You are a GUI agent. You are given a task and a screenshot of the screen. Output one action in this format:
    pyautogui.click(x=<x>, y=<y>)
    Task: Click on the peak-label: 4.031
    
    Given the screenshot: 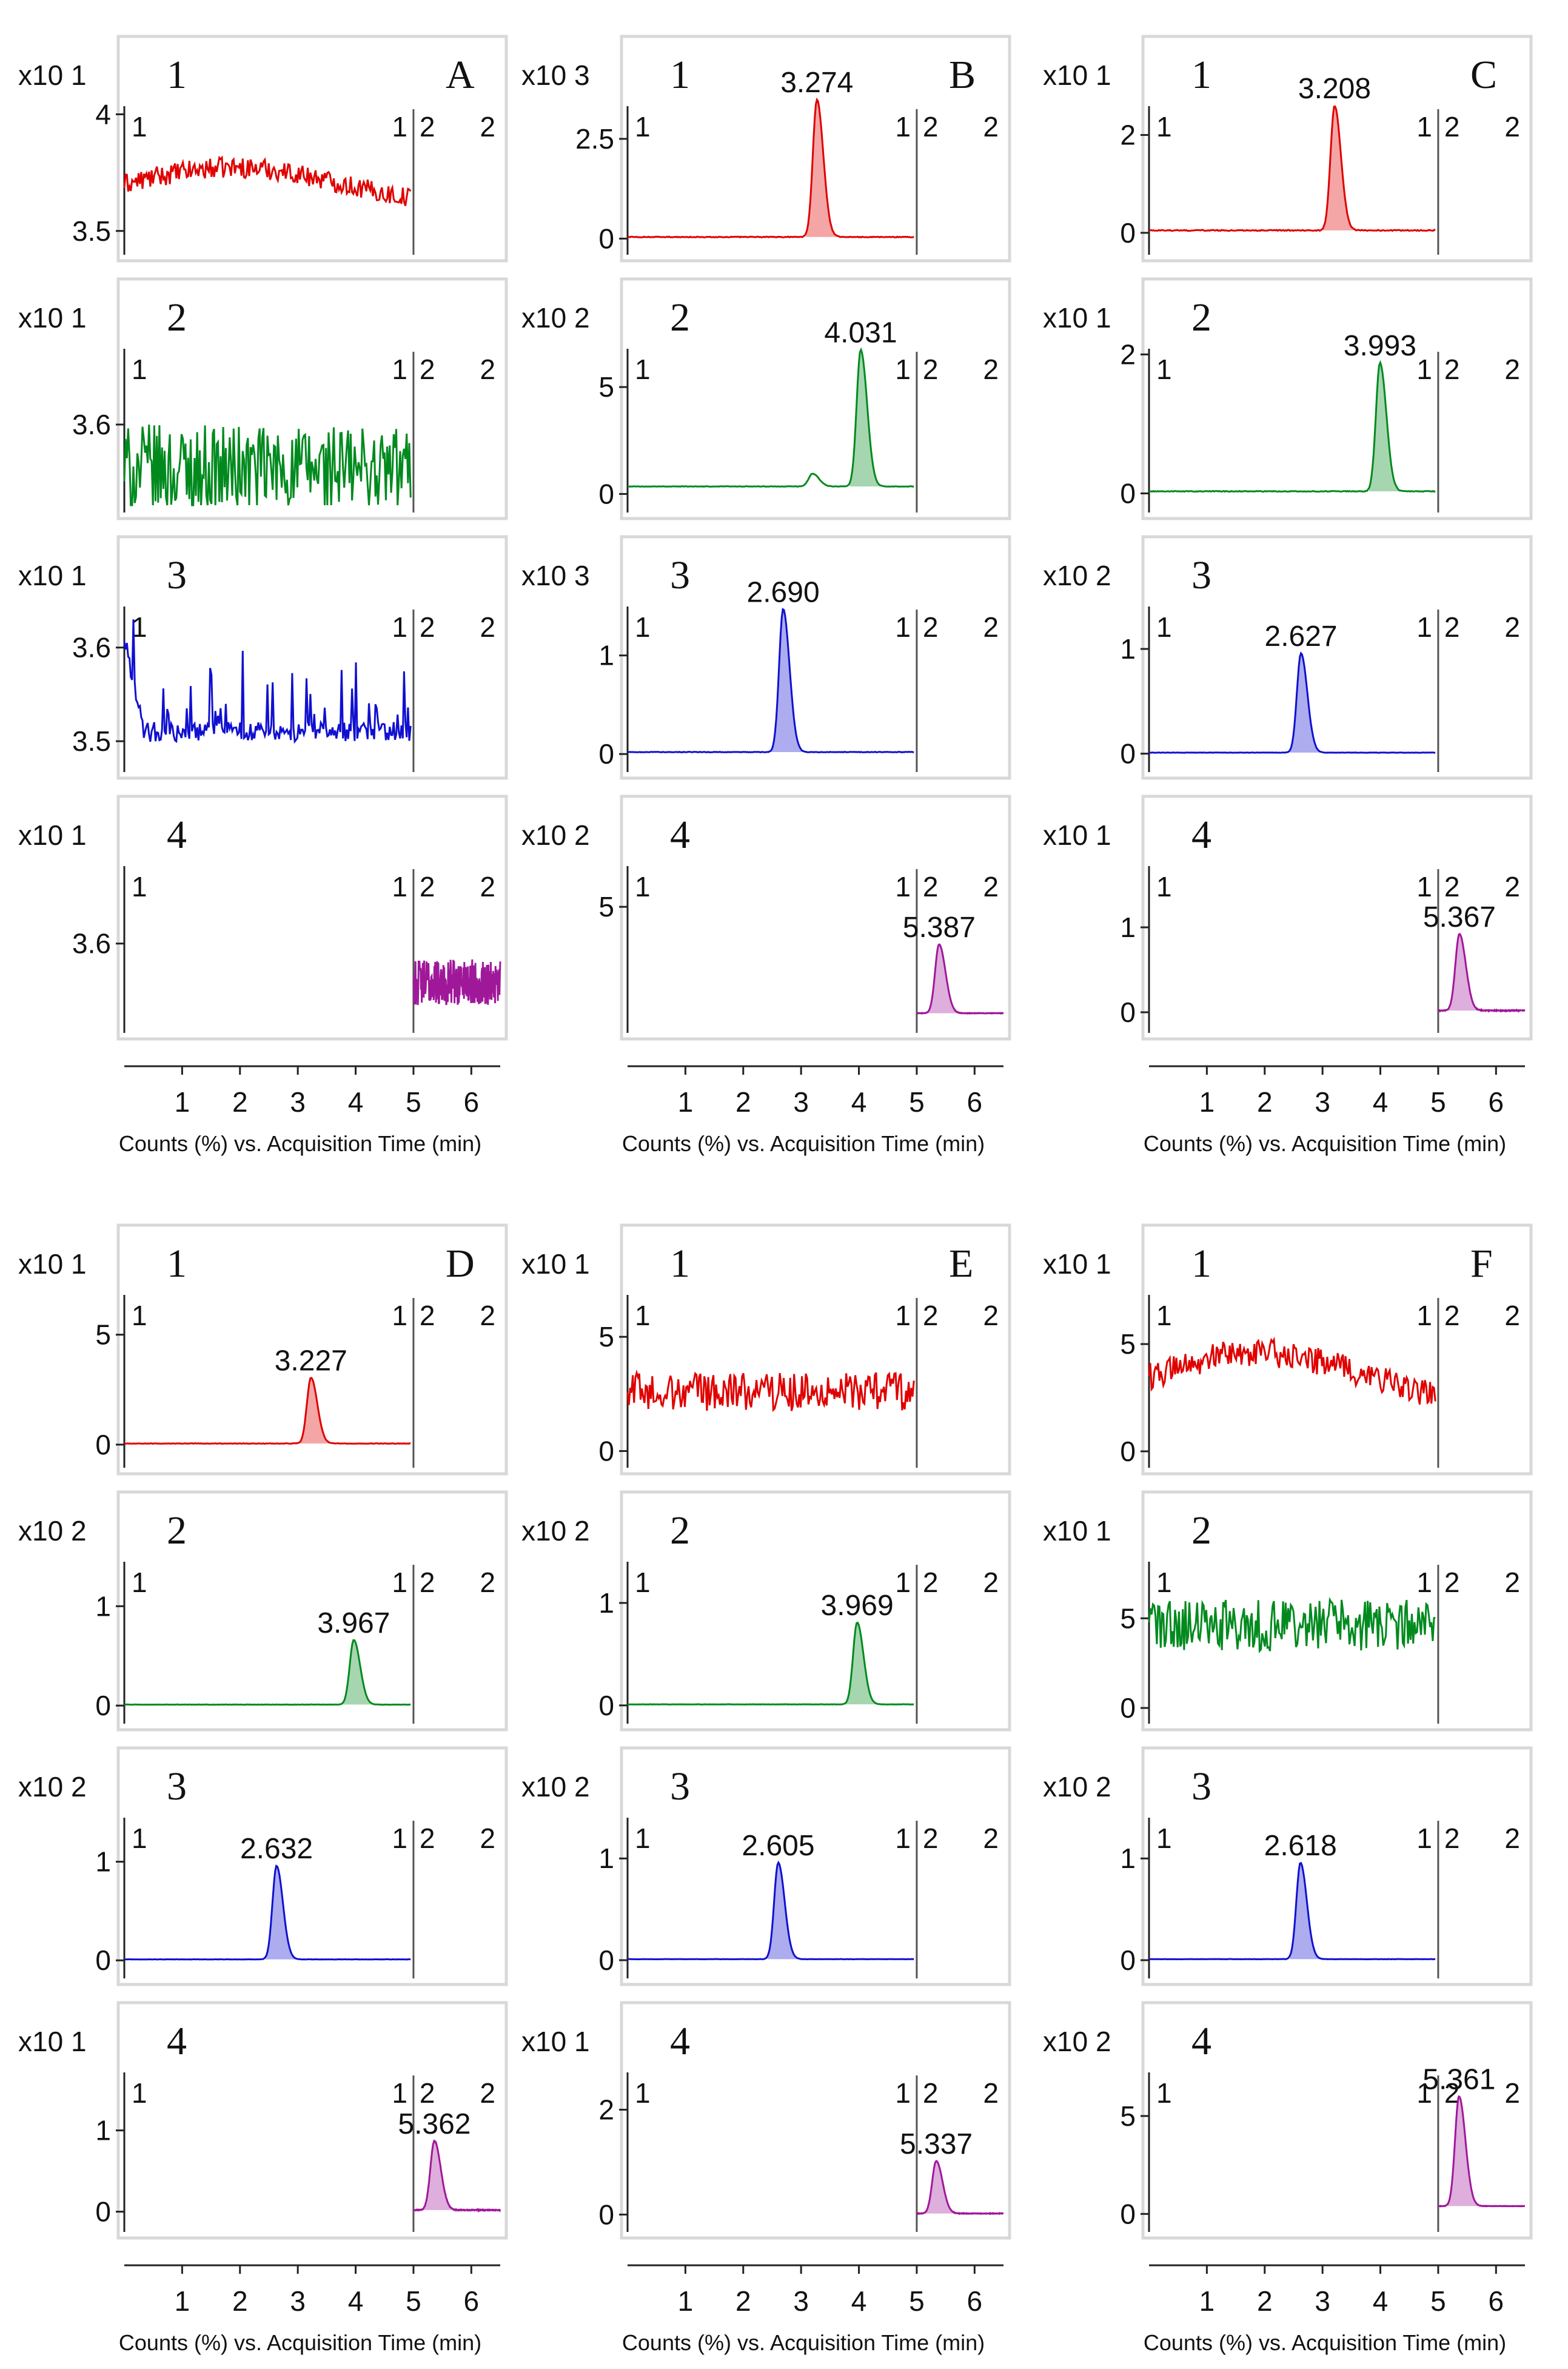 What is the action you would take?
    pyautogui.click(x=861, y=333)
    